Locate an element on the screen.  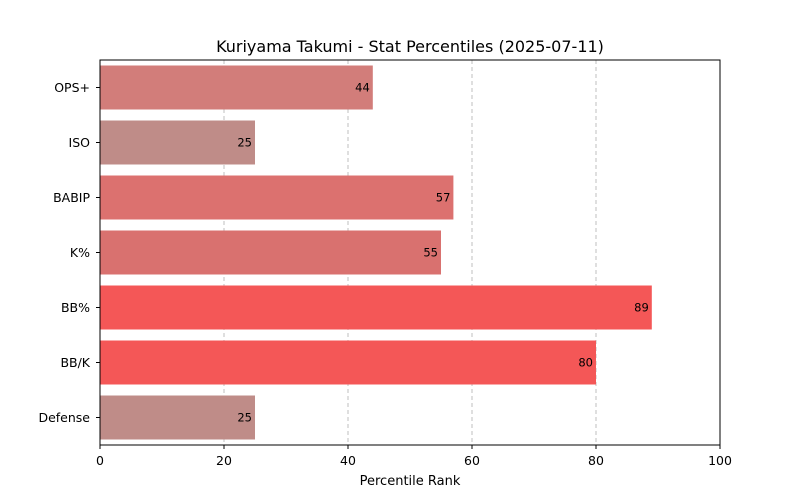
data-label-ISO: 25 is located at coordinates (244, 143).